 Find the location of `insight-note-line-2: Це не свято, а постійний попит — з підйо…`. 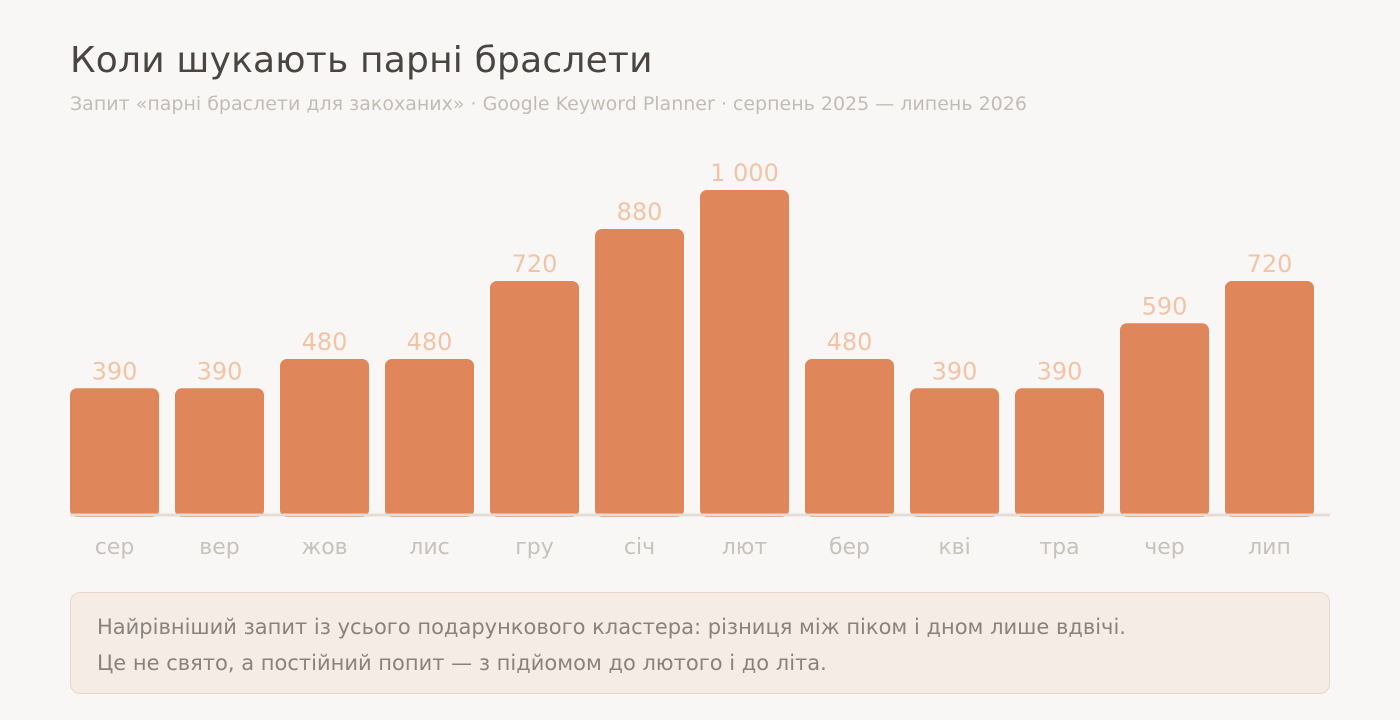

insight-note-line-2: Це не свято, а постійний попит — з підйо… is located at coordinates (462, 663).